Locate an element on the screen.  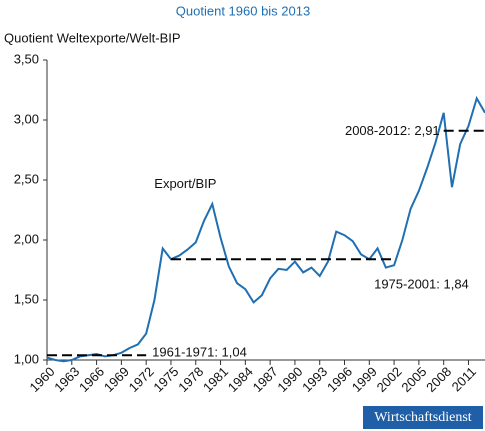
y-tick-label: 1,50 is located at coordinates (26, 298).